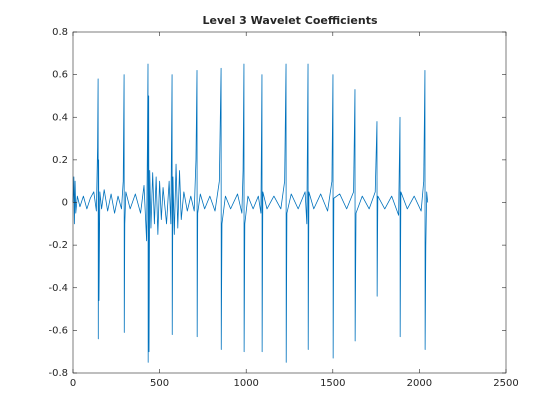 This screenshot has height=420, width=560. I want to click on x-tick-label: 500, so click(159, 383).